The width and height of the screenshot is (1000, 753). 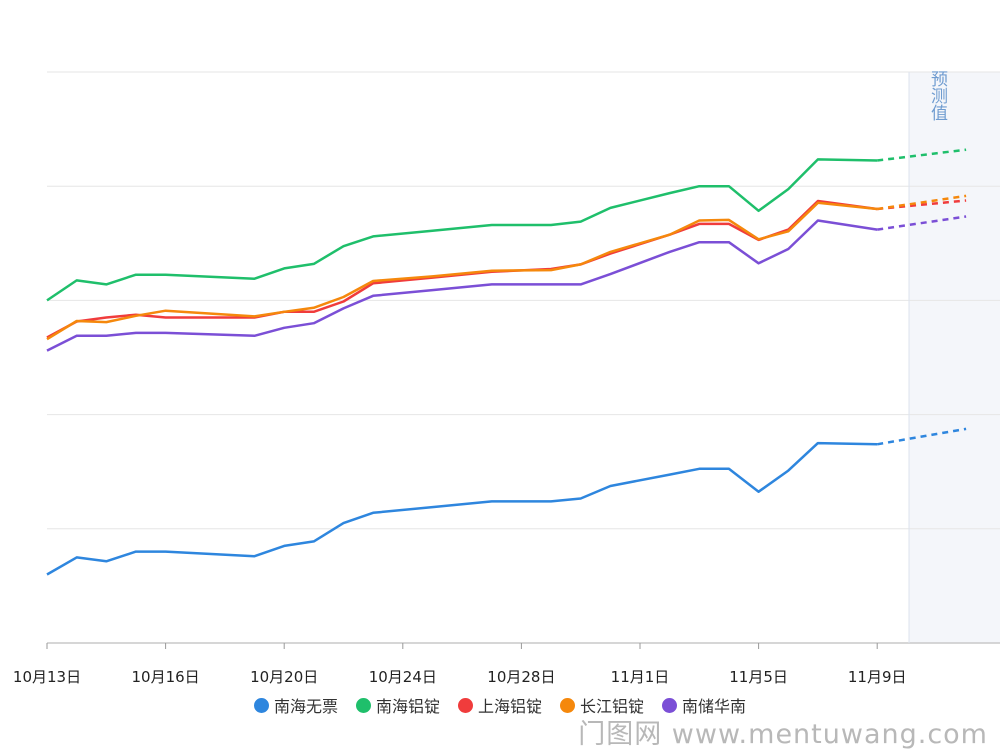 What do you see at coordinates (284, 677) in the screenshot?
I see `x-tick-label: 10月20日` at bounding box center [284, 677].